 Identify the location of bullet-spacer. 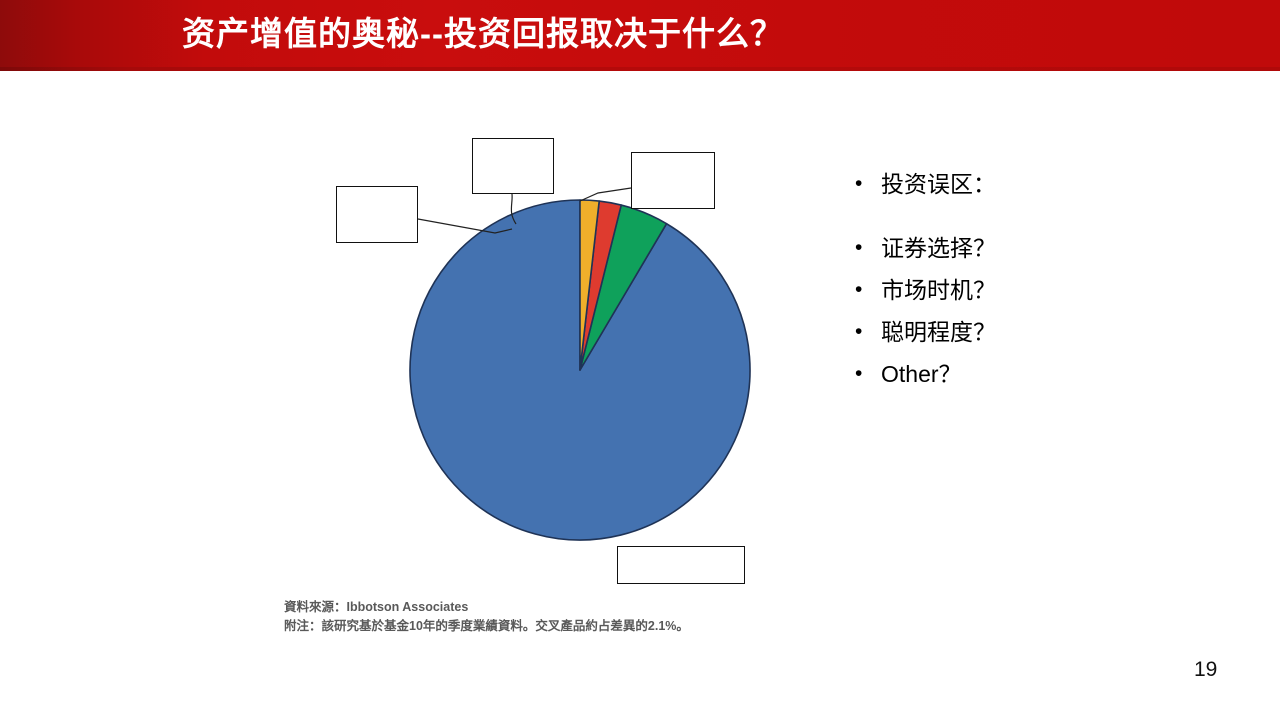
(1020, 216).